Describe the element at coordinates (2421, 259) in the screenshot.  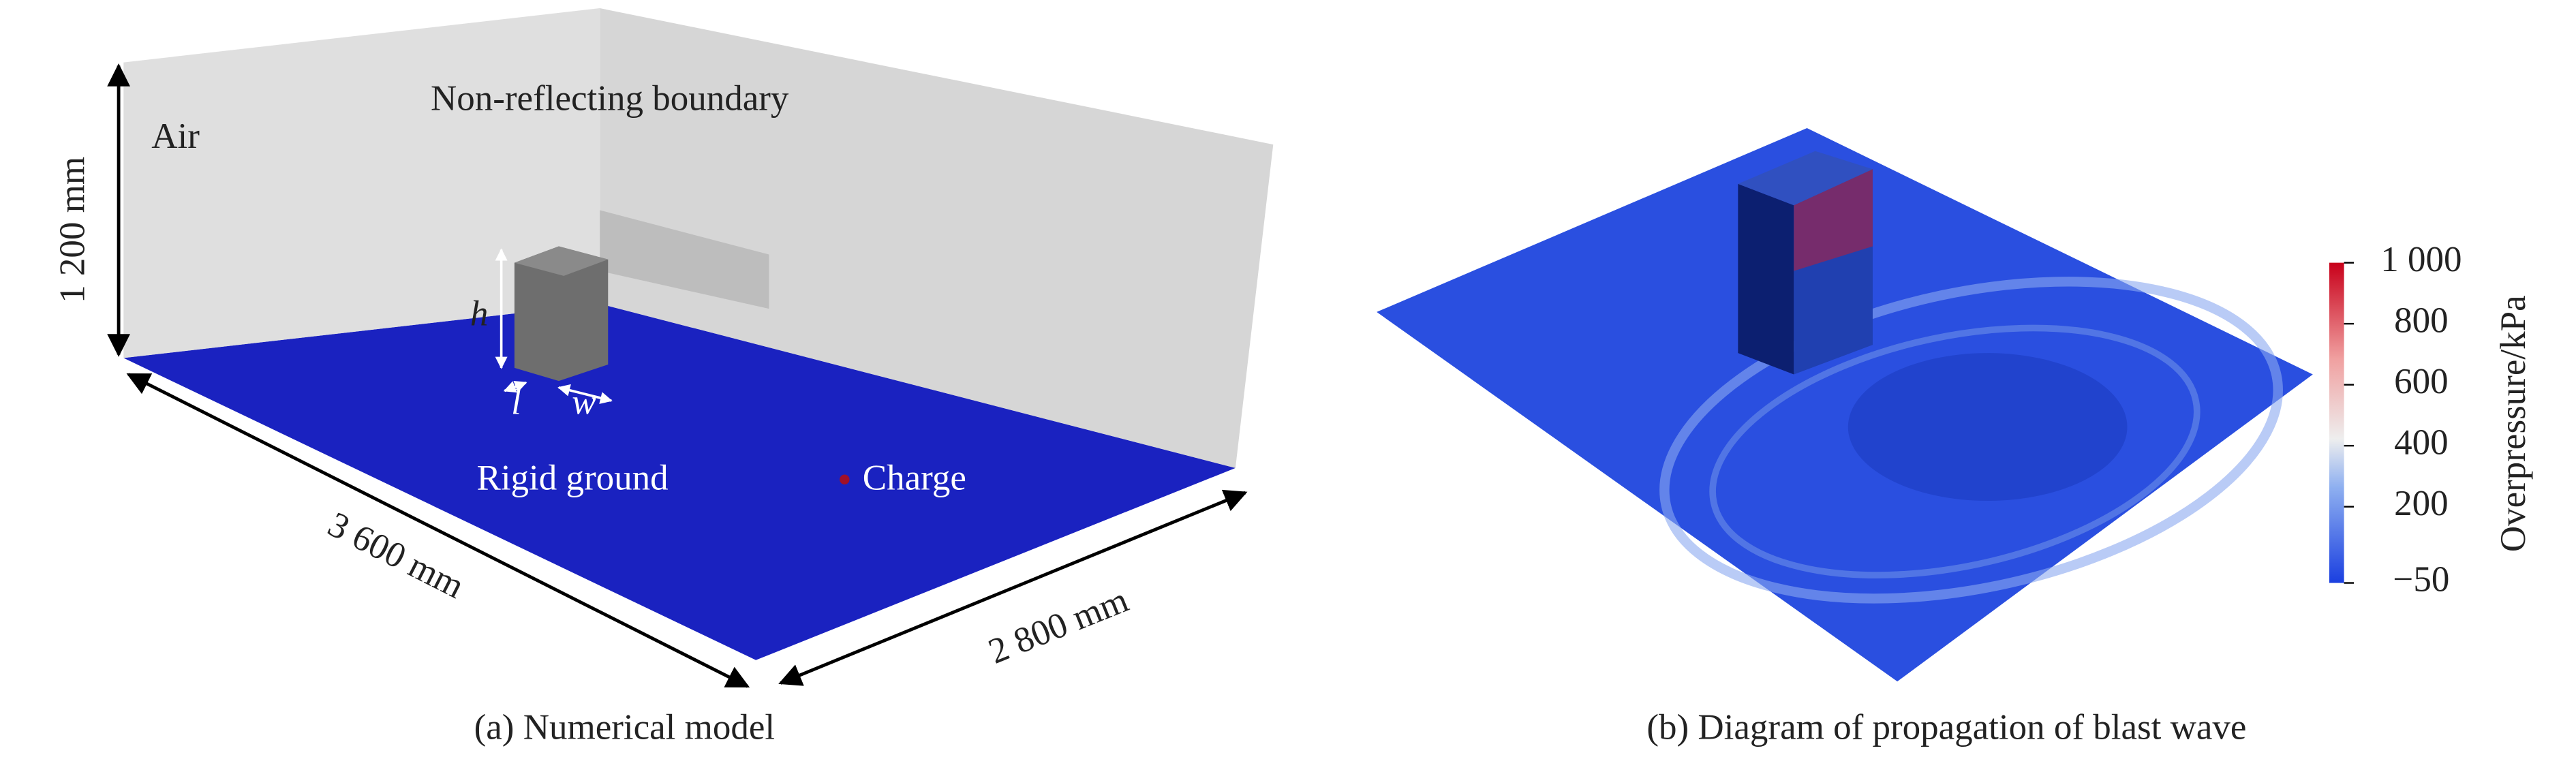
I see `tick-label: 1 000` at that location.